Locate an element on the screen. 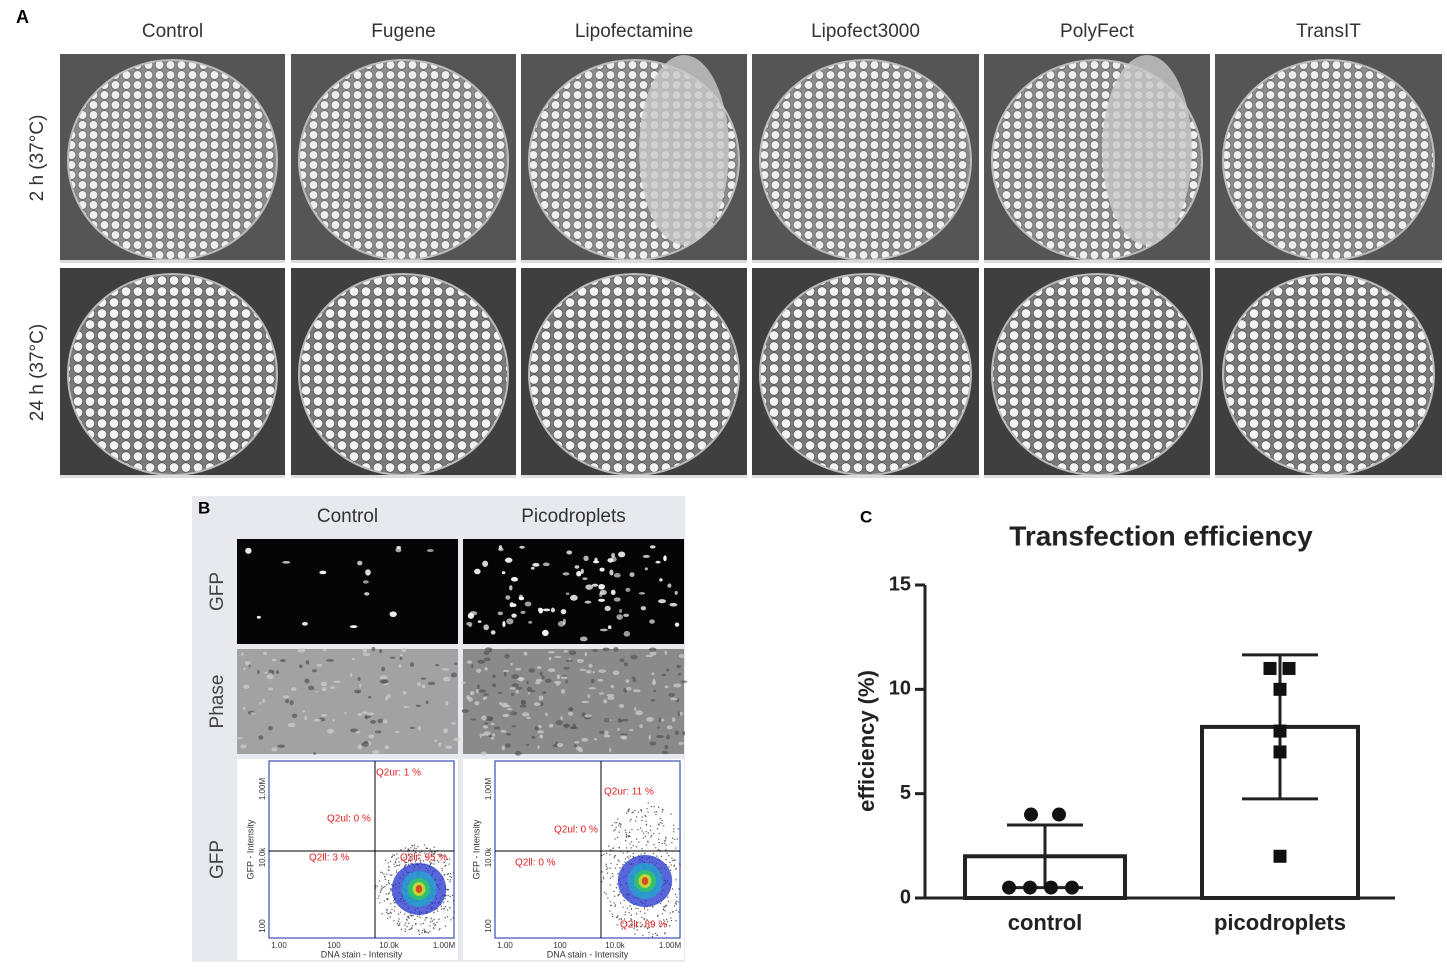  x-axis-label: DNA stain - Intensity is located at coordinates (362, 954).